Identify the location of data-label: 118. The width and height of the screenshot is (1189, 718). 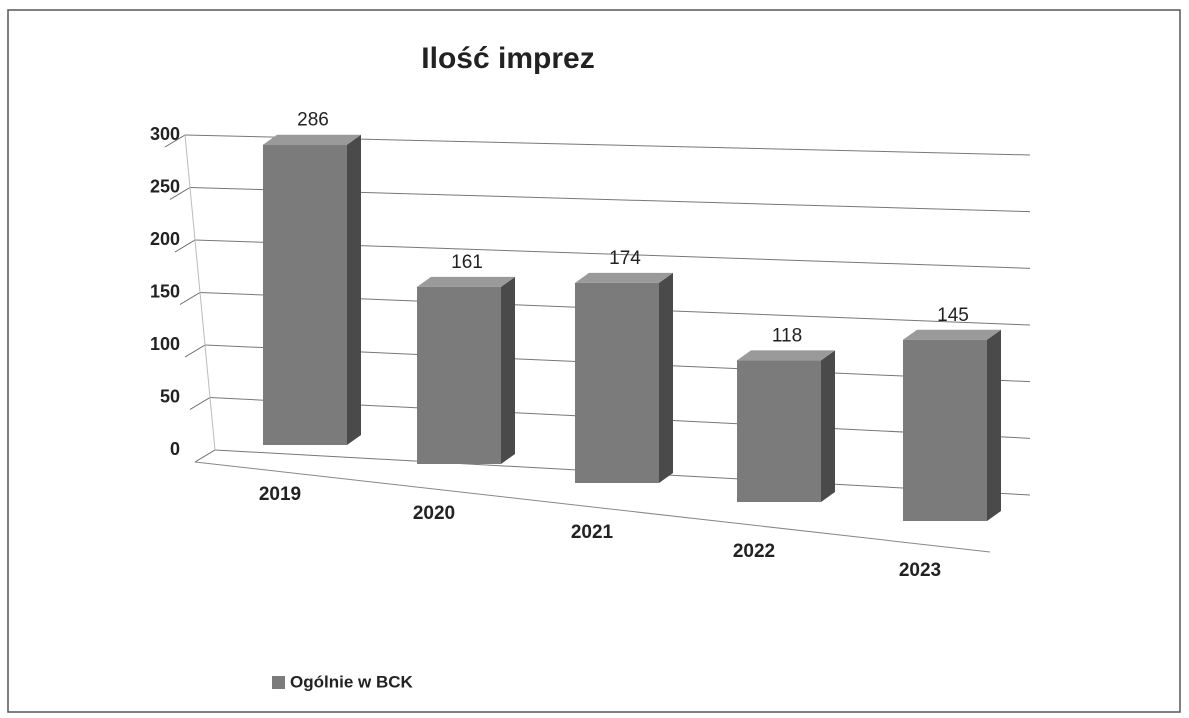
(787, 335).